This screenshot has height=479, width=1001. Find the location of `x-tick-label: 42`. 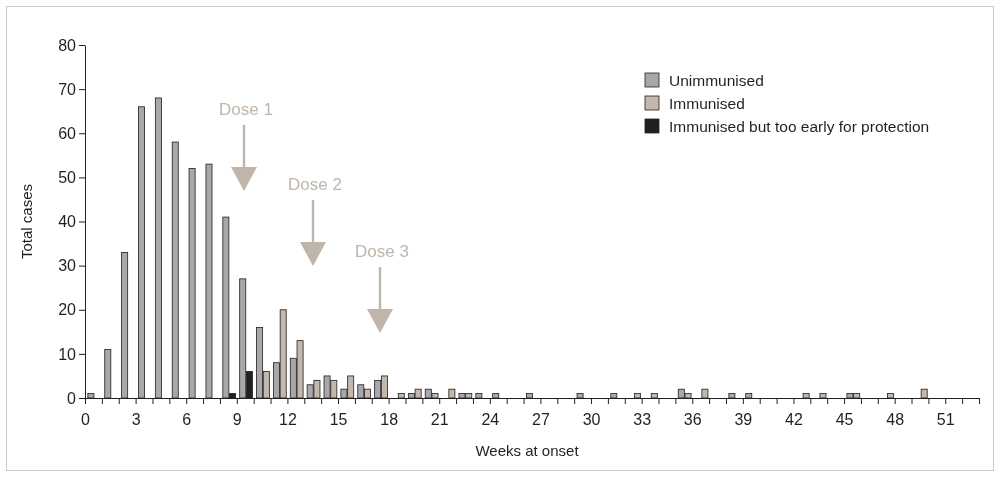

x-tick-label: 42 is located at coordinates (794, 419).